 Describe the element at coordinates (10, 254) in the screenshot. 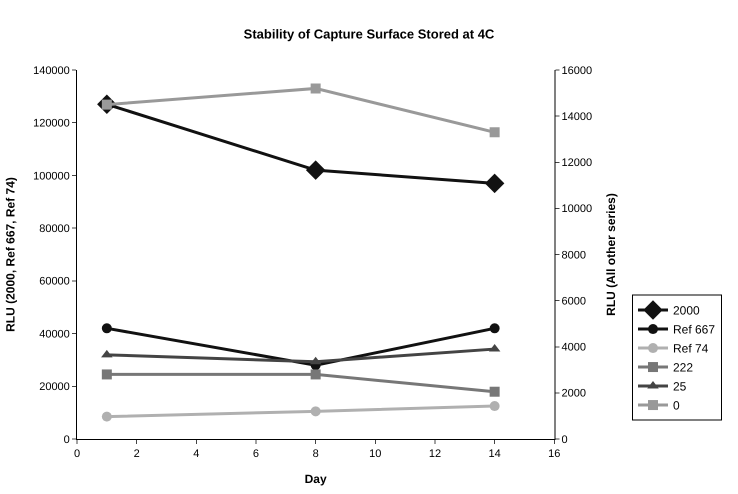

I see `y-axis-title: RLU (2000, Ref 667, Ref 74)` at that location.